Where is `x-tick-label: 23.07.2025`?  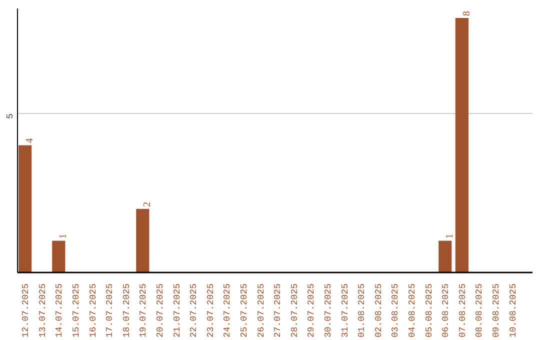 x-tick-label: 23.07.2025 is located at coordinates (211, 310).